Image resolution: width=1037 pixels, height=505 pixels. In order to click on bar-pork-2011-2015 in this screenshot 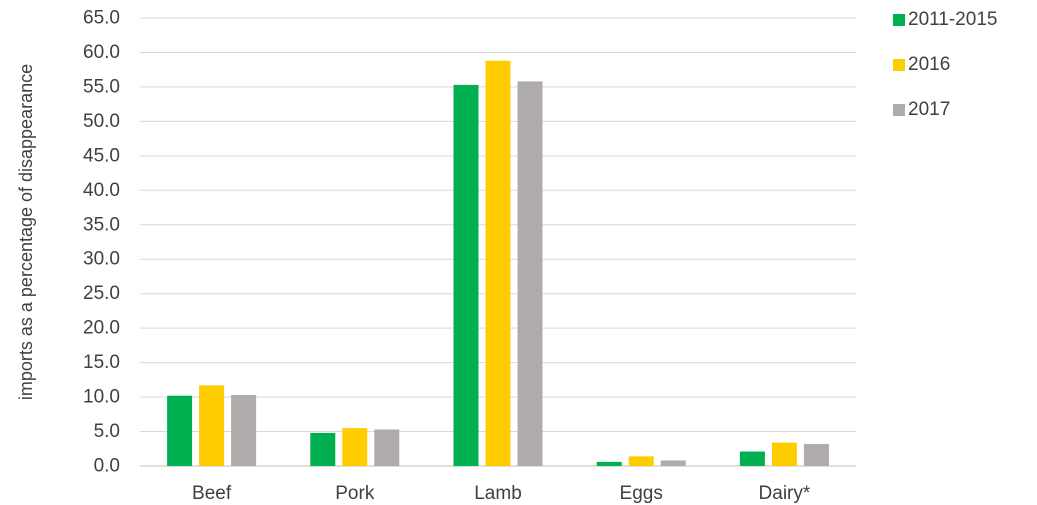, I will do `click(323, 449)`.